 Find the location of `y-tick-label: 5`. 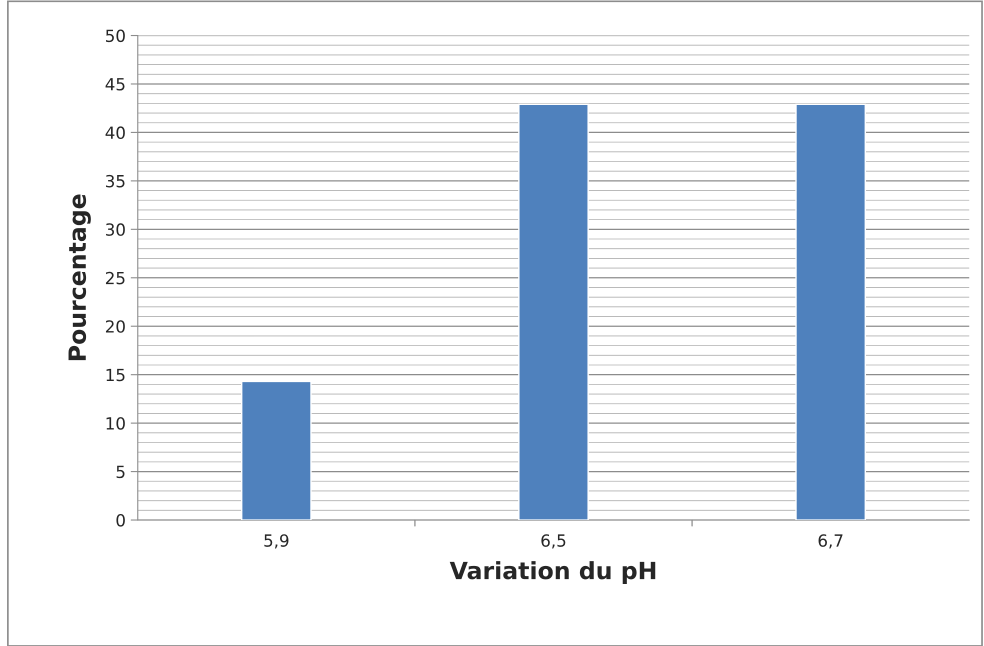

y-tick-label: 5 is located at coordinates (120, 472).